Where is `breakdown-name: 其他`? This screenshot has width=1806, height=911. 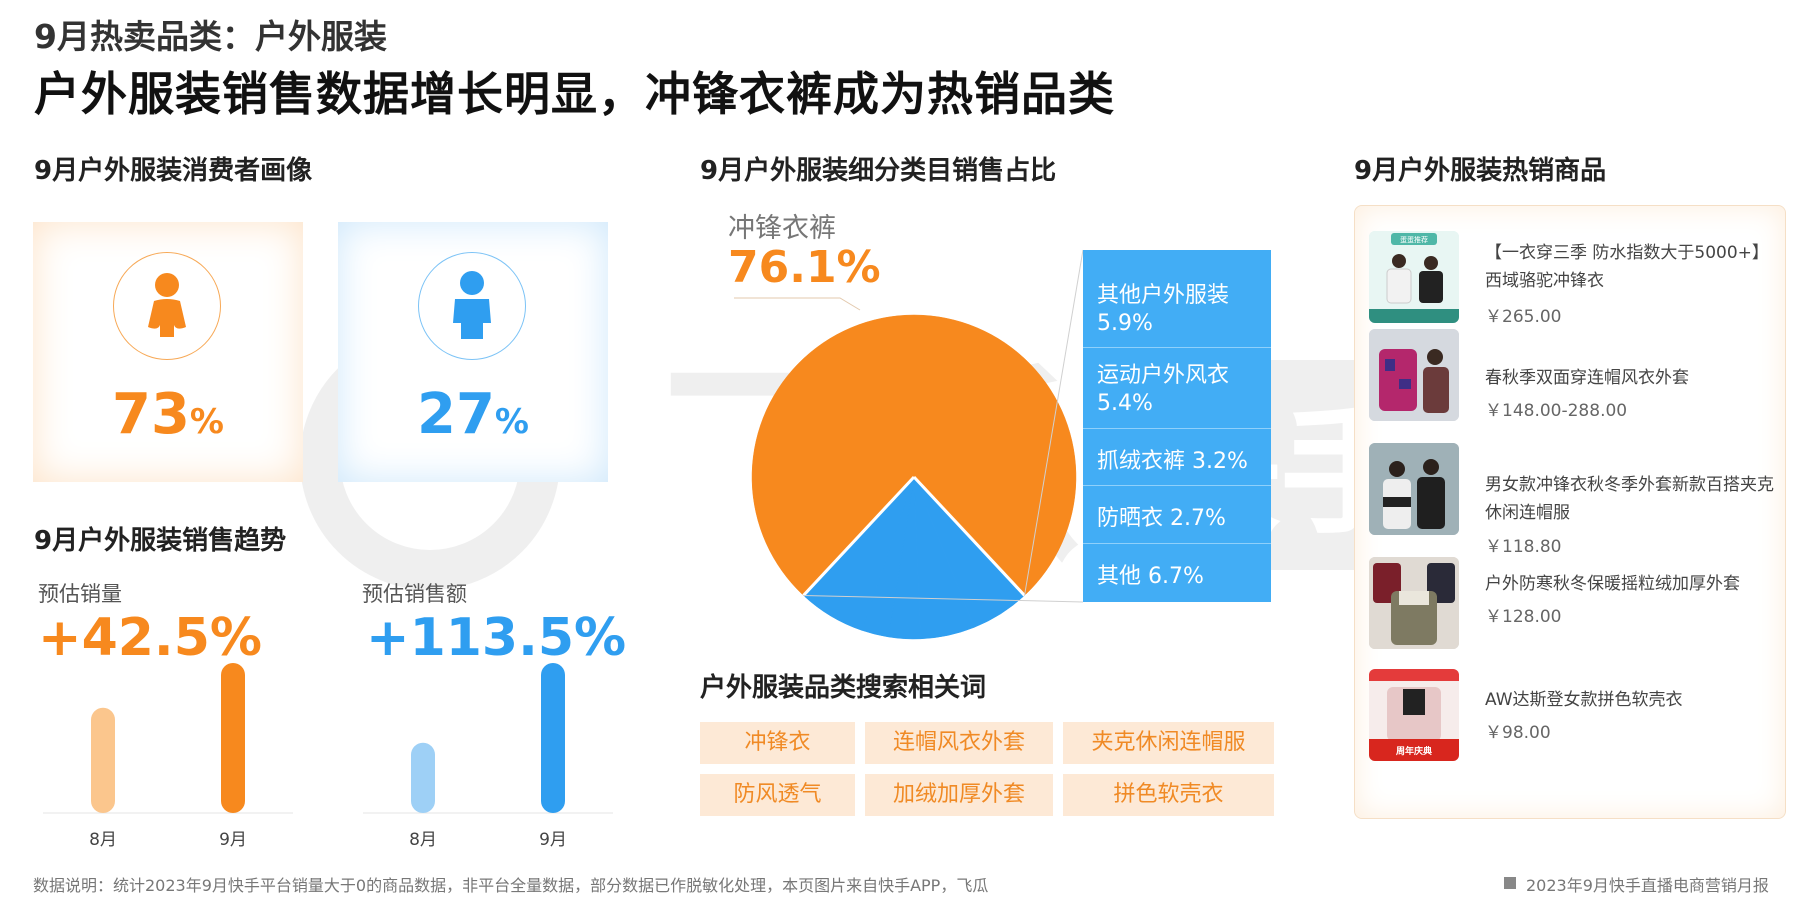
breakdown-name: 其他 is located at coordinates (1119, 576).